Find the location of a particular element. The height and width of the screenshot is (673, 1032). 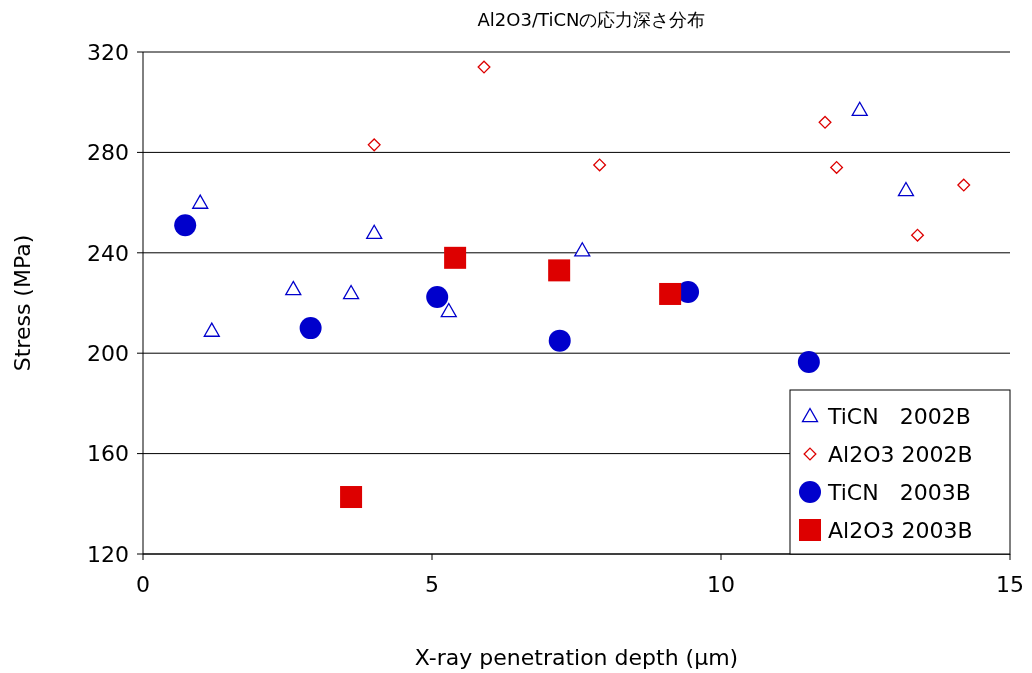

x-axis-title: X-ray penetration depth (μm) is located at coordinates (576, 657).